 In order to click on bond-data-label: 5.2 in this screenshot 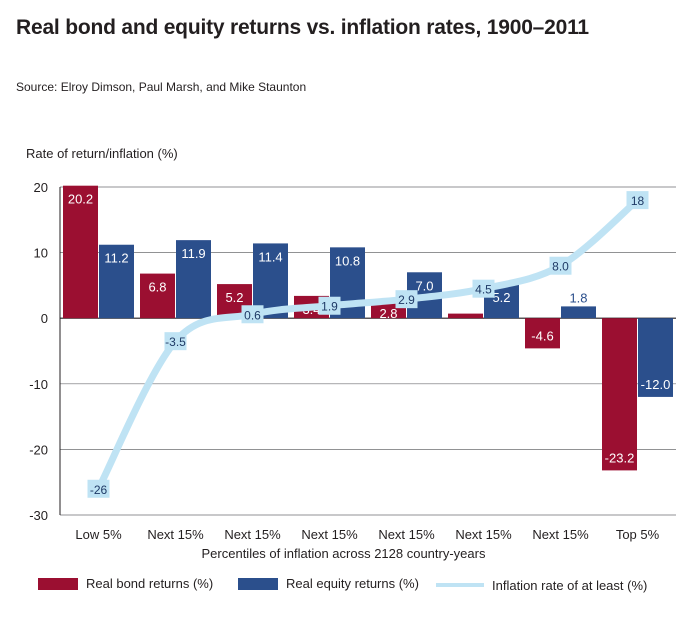, I will do `click(234, 297)`.